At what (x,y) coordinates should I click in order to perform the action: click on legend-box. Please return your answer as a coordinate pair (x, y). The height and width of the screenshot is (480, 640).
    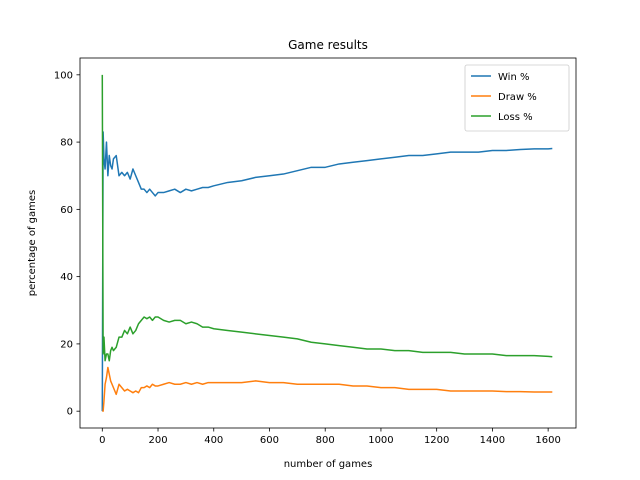
    Looking at the image, I should click on (517, 98).